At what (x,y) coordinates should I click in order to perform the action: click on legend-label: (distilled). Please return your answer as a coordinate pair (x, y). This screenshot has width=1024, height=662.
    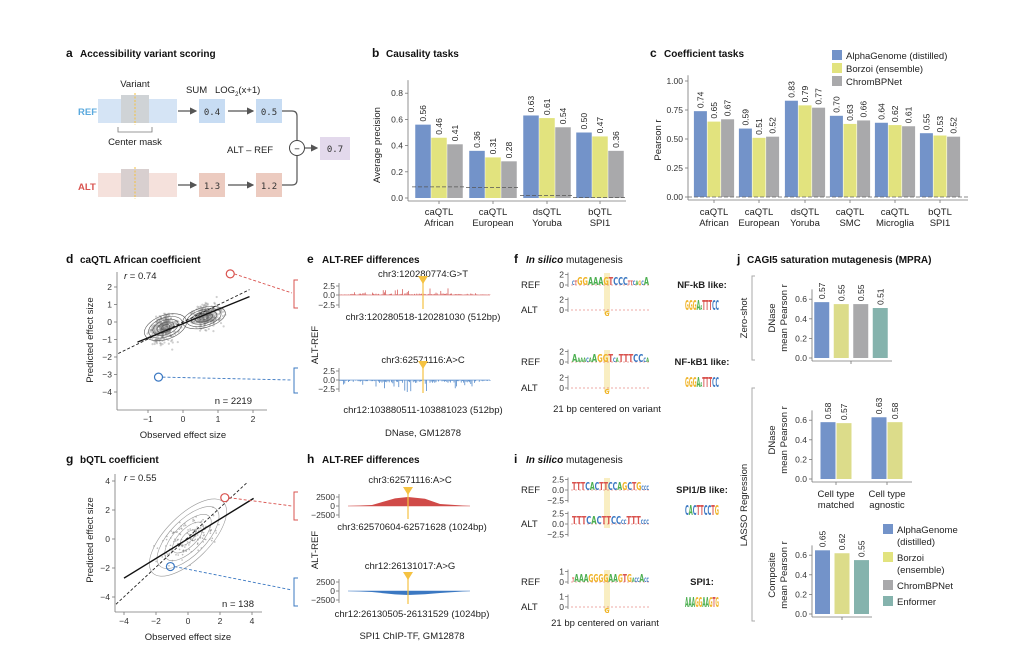
    Looking at the image, I should click on (916, 542).